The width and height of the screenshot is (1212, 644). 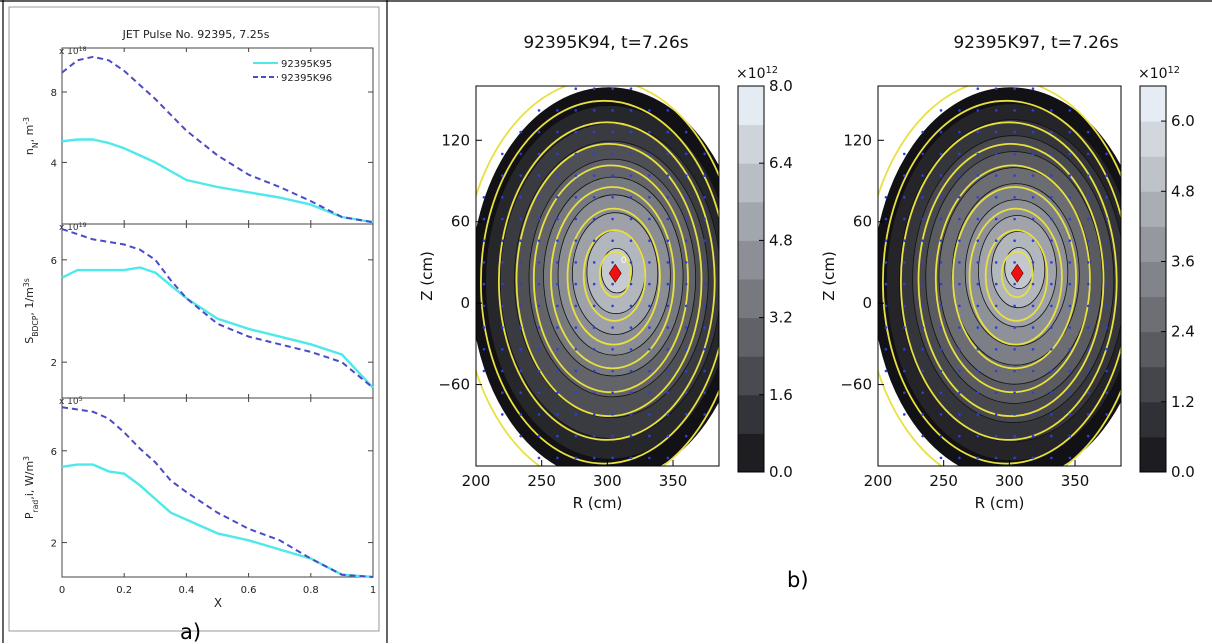 I want to click on y-tick-label: 2, so click(x=54, y=363).